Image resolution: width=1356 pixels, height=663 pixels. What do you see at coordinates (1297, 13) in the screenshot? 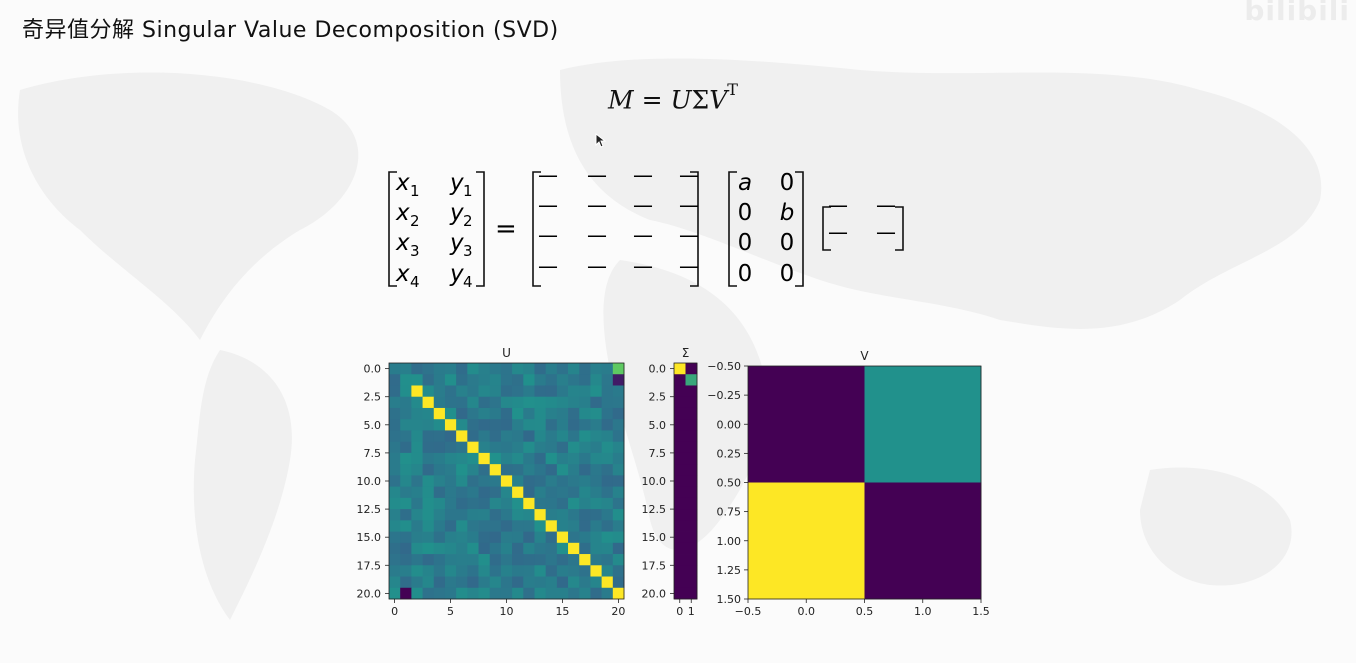
I see `watermark-logo: bilibili` at bounding box center [1297, 13].